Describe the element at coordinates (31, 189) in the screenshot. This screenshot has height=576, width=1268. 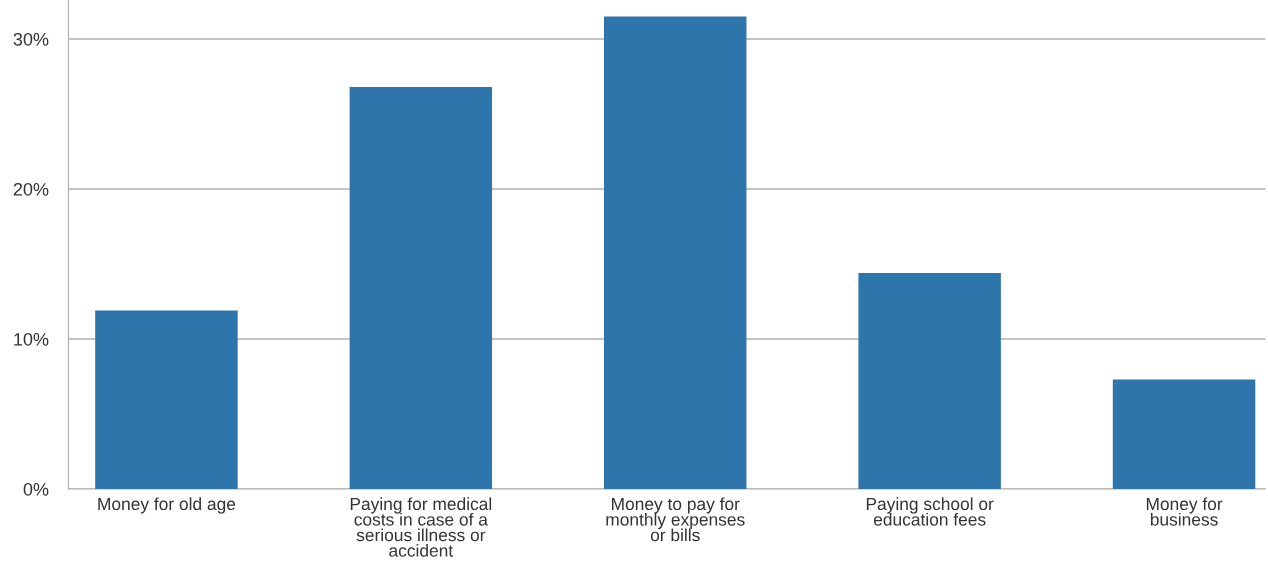
I see `y-tick-label: 20%` at that location.